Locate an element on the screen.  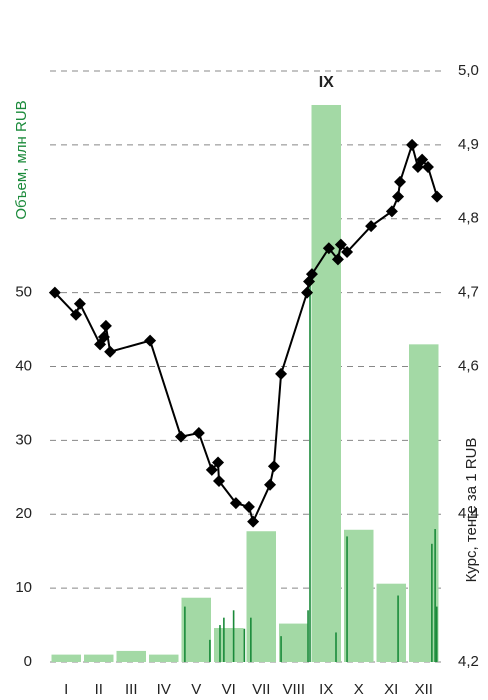
y-tick-label: 30 is located at coordinates (23, 439).